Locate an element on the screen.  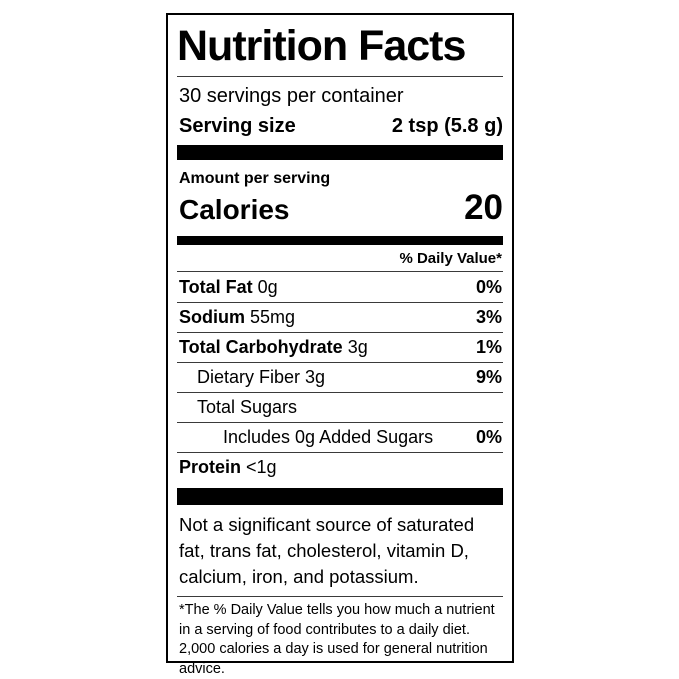
footnote-divider is located at coordinates (340, 597).